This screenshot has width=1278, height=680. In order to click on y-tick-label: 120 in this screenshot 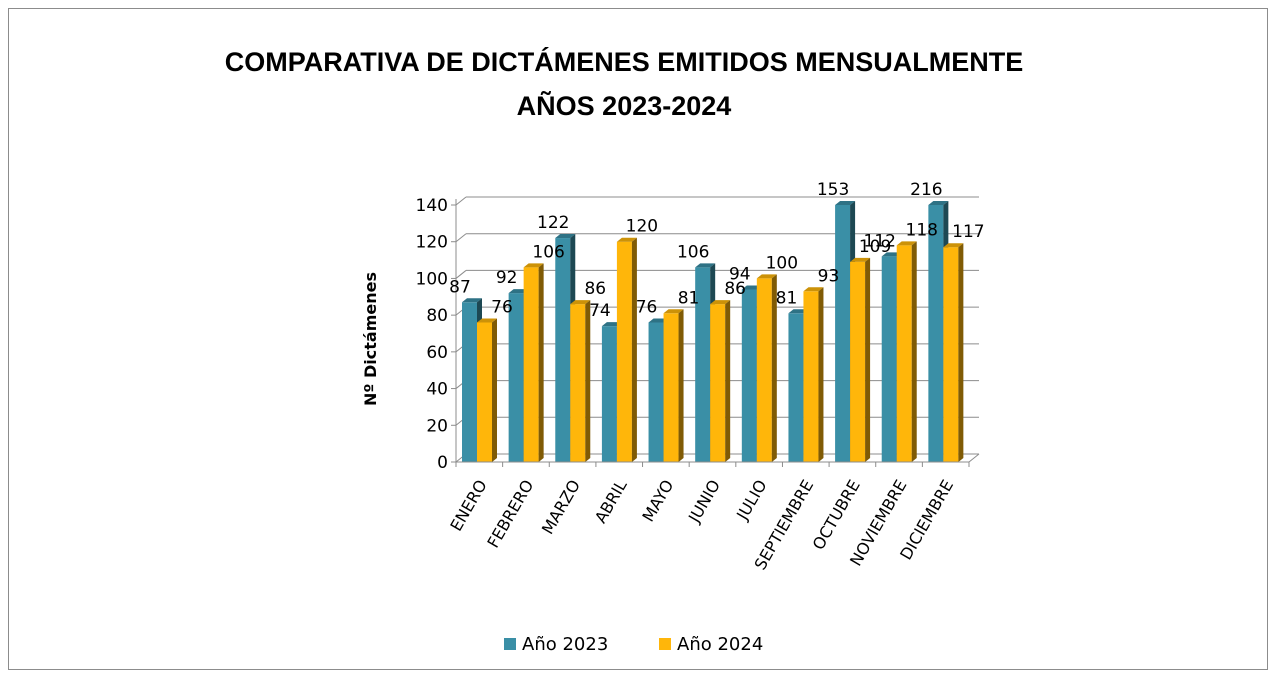, I will do `click(432, 243)`.